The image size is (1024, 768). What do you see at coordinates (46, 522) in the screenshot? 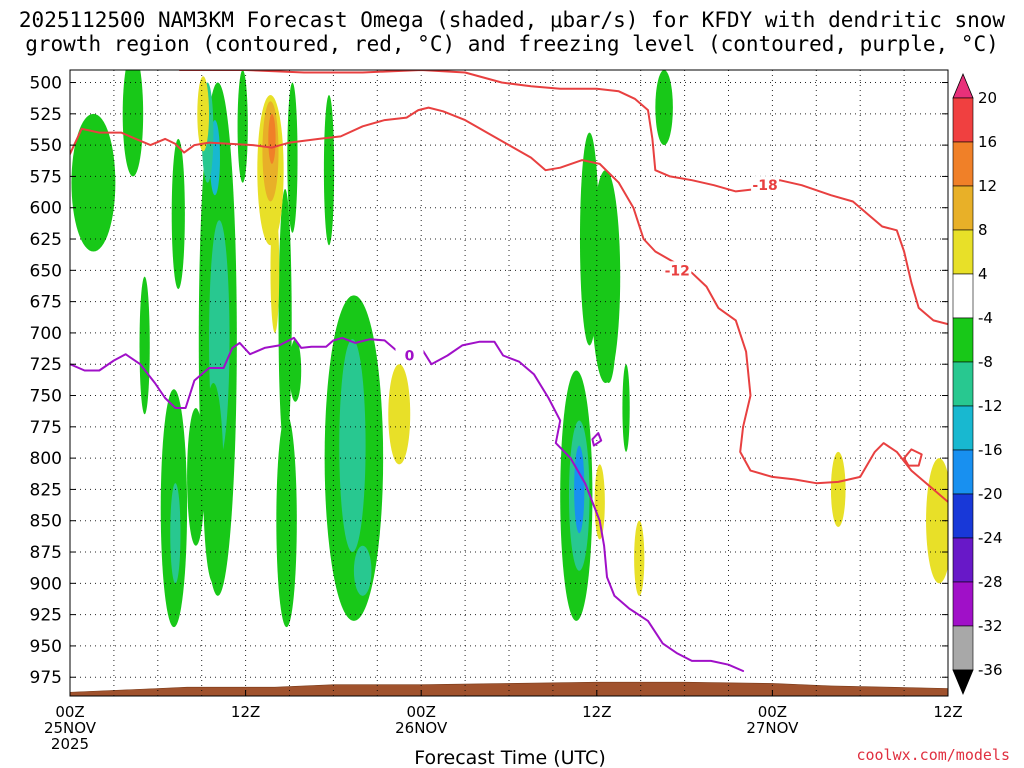
I see `y-tick-label-850: 850` at bounding box center [46, 522].